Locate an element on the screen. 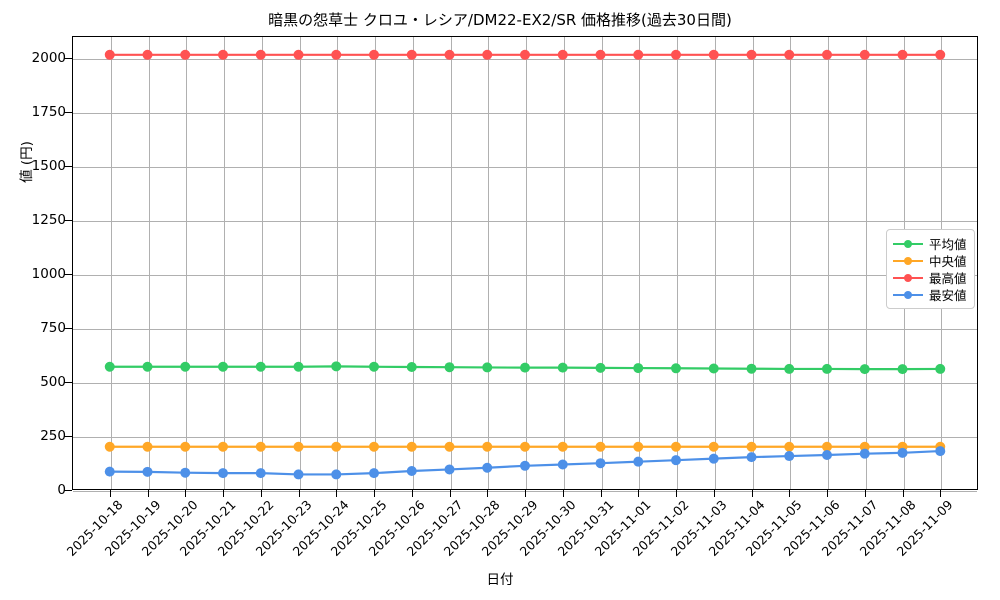 The width and height of the screenshot is (1000, 600). y-axis-tick-label: 500 is located at coordinates (53, 381).